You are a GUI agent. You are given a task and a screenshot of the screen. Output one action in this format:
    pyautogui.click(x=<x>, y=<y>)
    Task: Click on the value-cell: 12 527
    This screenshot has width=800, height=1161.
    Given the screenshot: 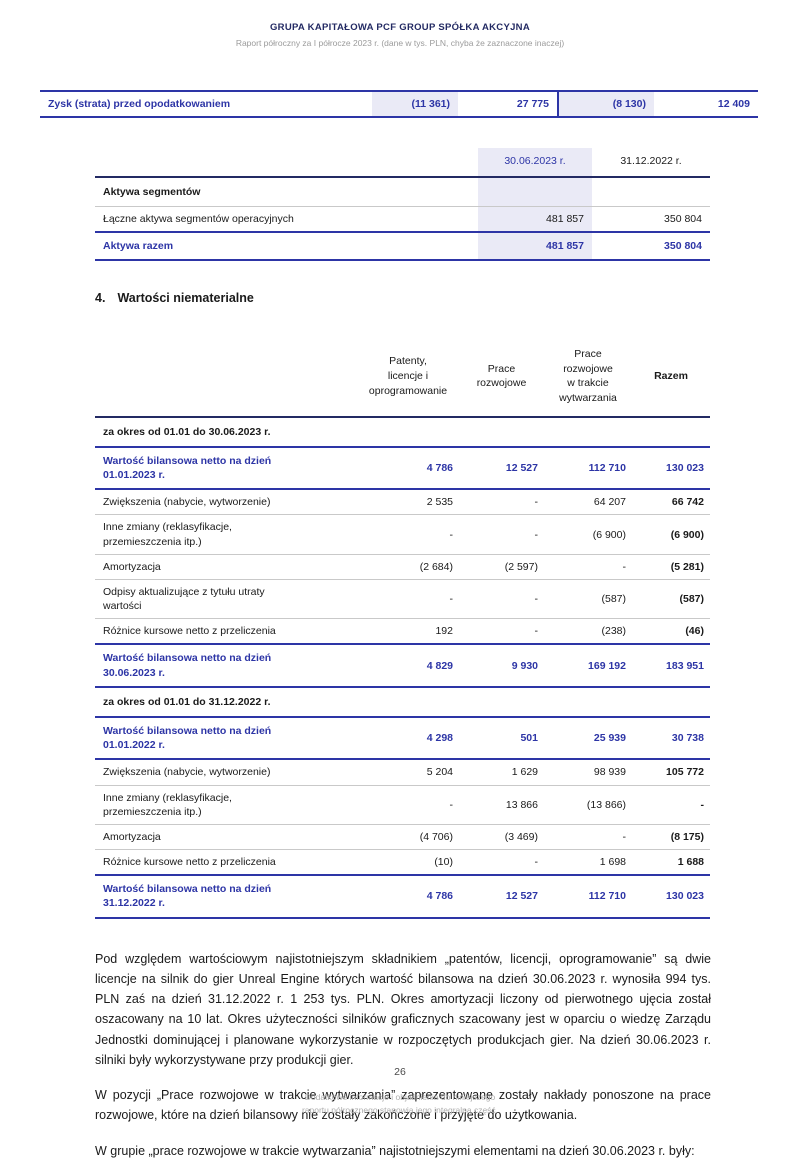 What is the action you would take?
    pyautogui.click(x=501, y=468)
    